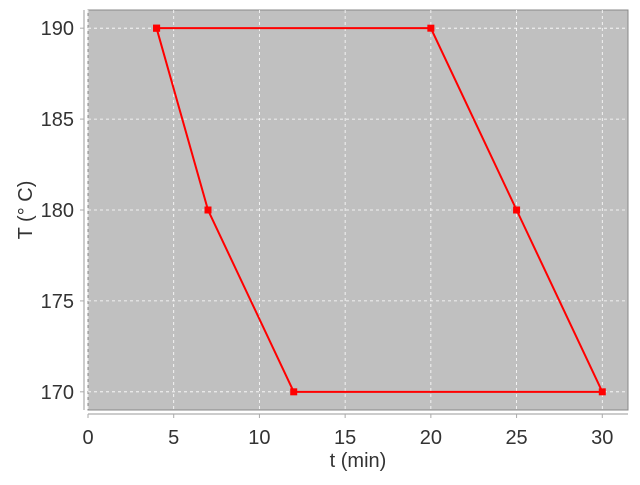 Image resolution: width=640 pixels, height=485 pixels. Describe the element at coordinates (345, 438) in the screenshot. I see `x-tick-label: 15` at that location.